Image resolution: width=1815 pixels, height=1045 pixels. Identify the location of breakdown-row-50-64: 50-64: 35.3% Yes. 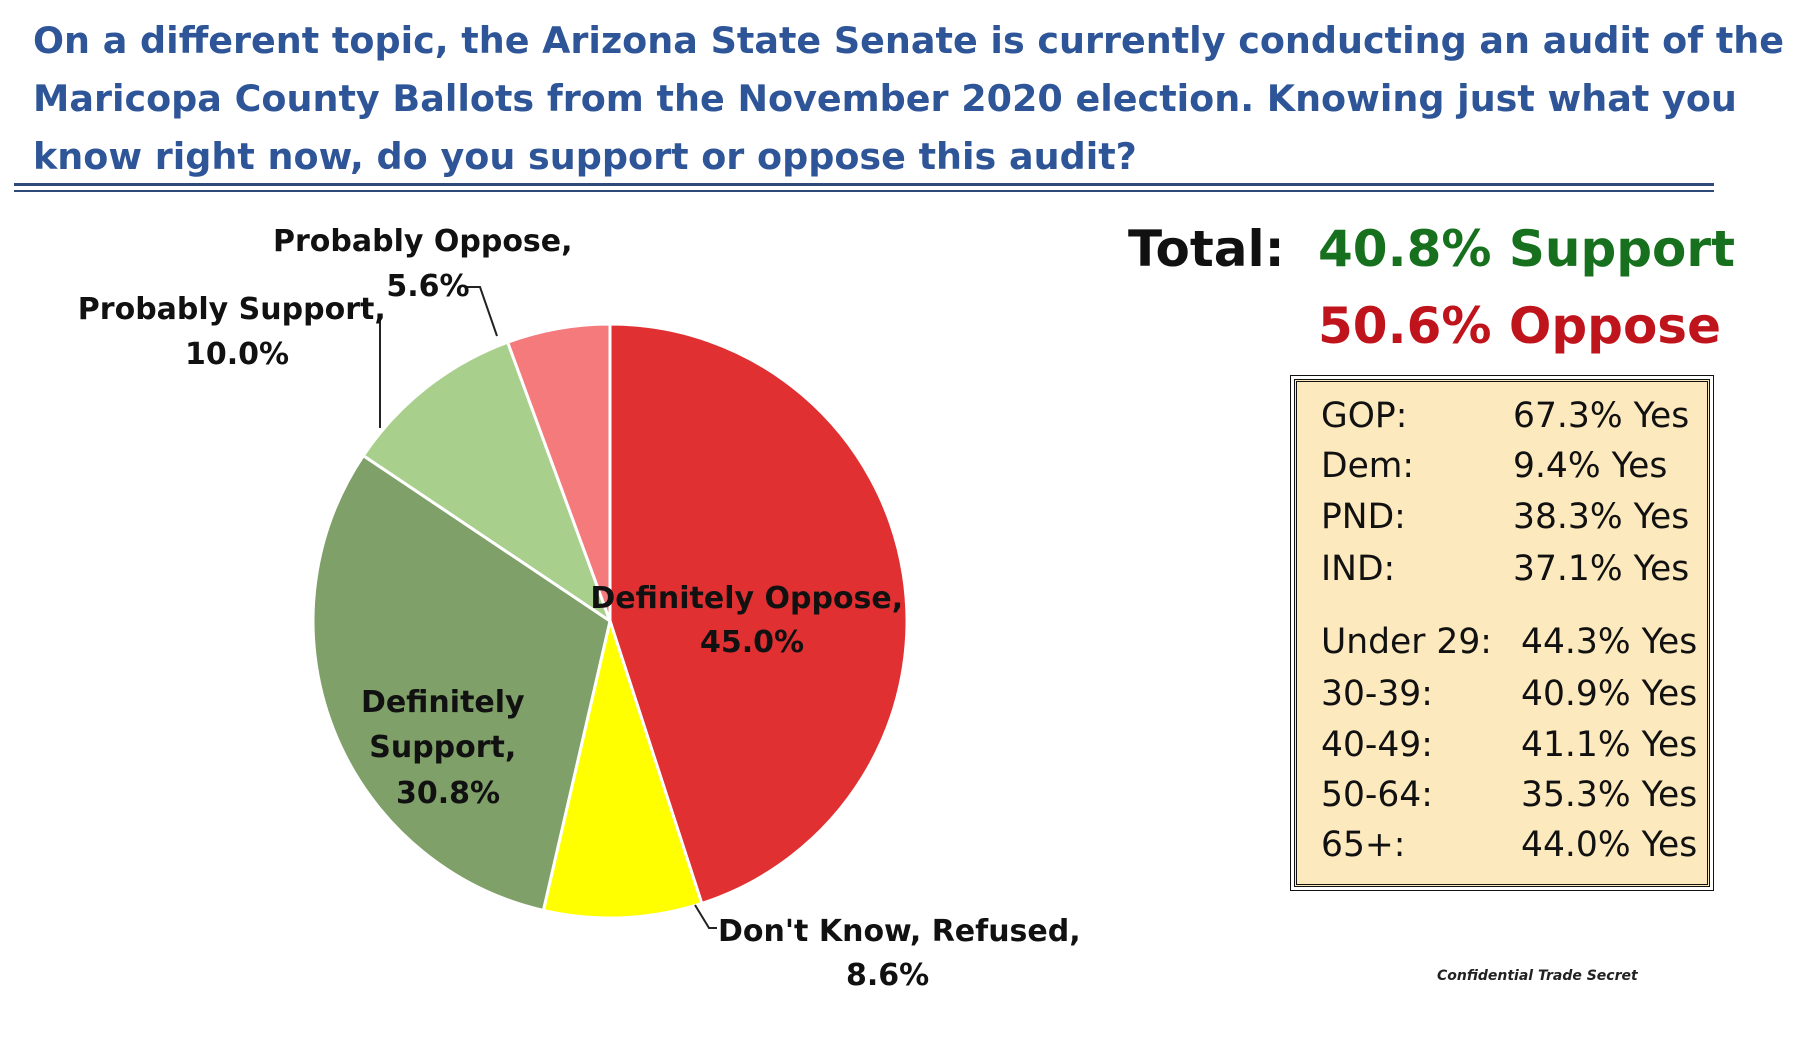
(1509, 795).